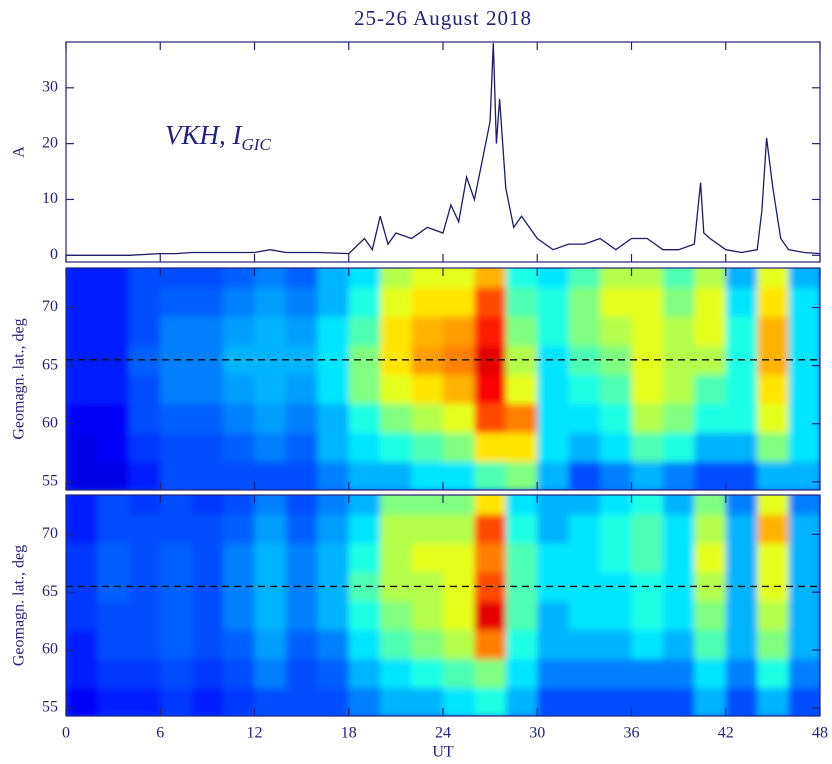  I want to click on y-tick-label: 55, so click(50, 707).